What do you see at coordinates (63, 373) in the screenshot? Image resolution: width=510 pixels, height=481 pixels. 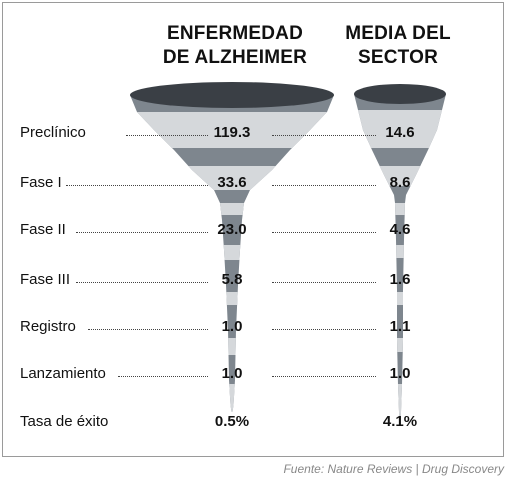 I see `stage-label: Lanzamiento` at bounding box center [63, 373].